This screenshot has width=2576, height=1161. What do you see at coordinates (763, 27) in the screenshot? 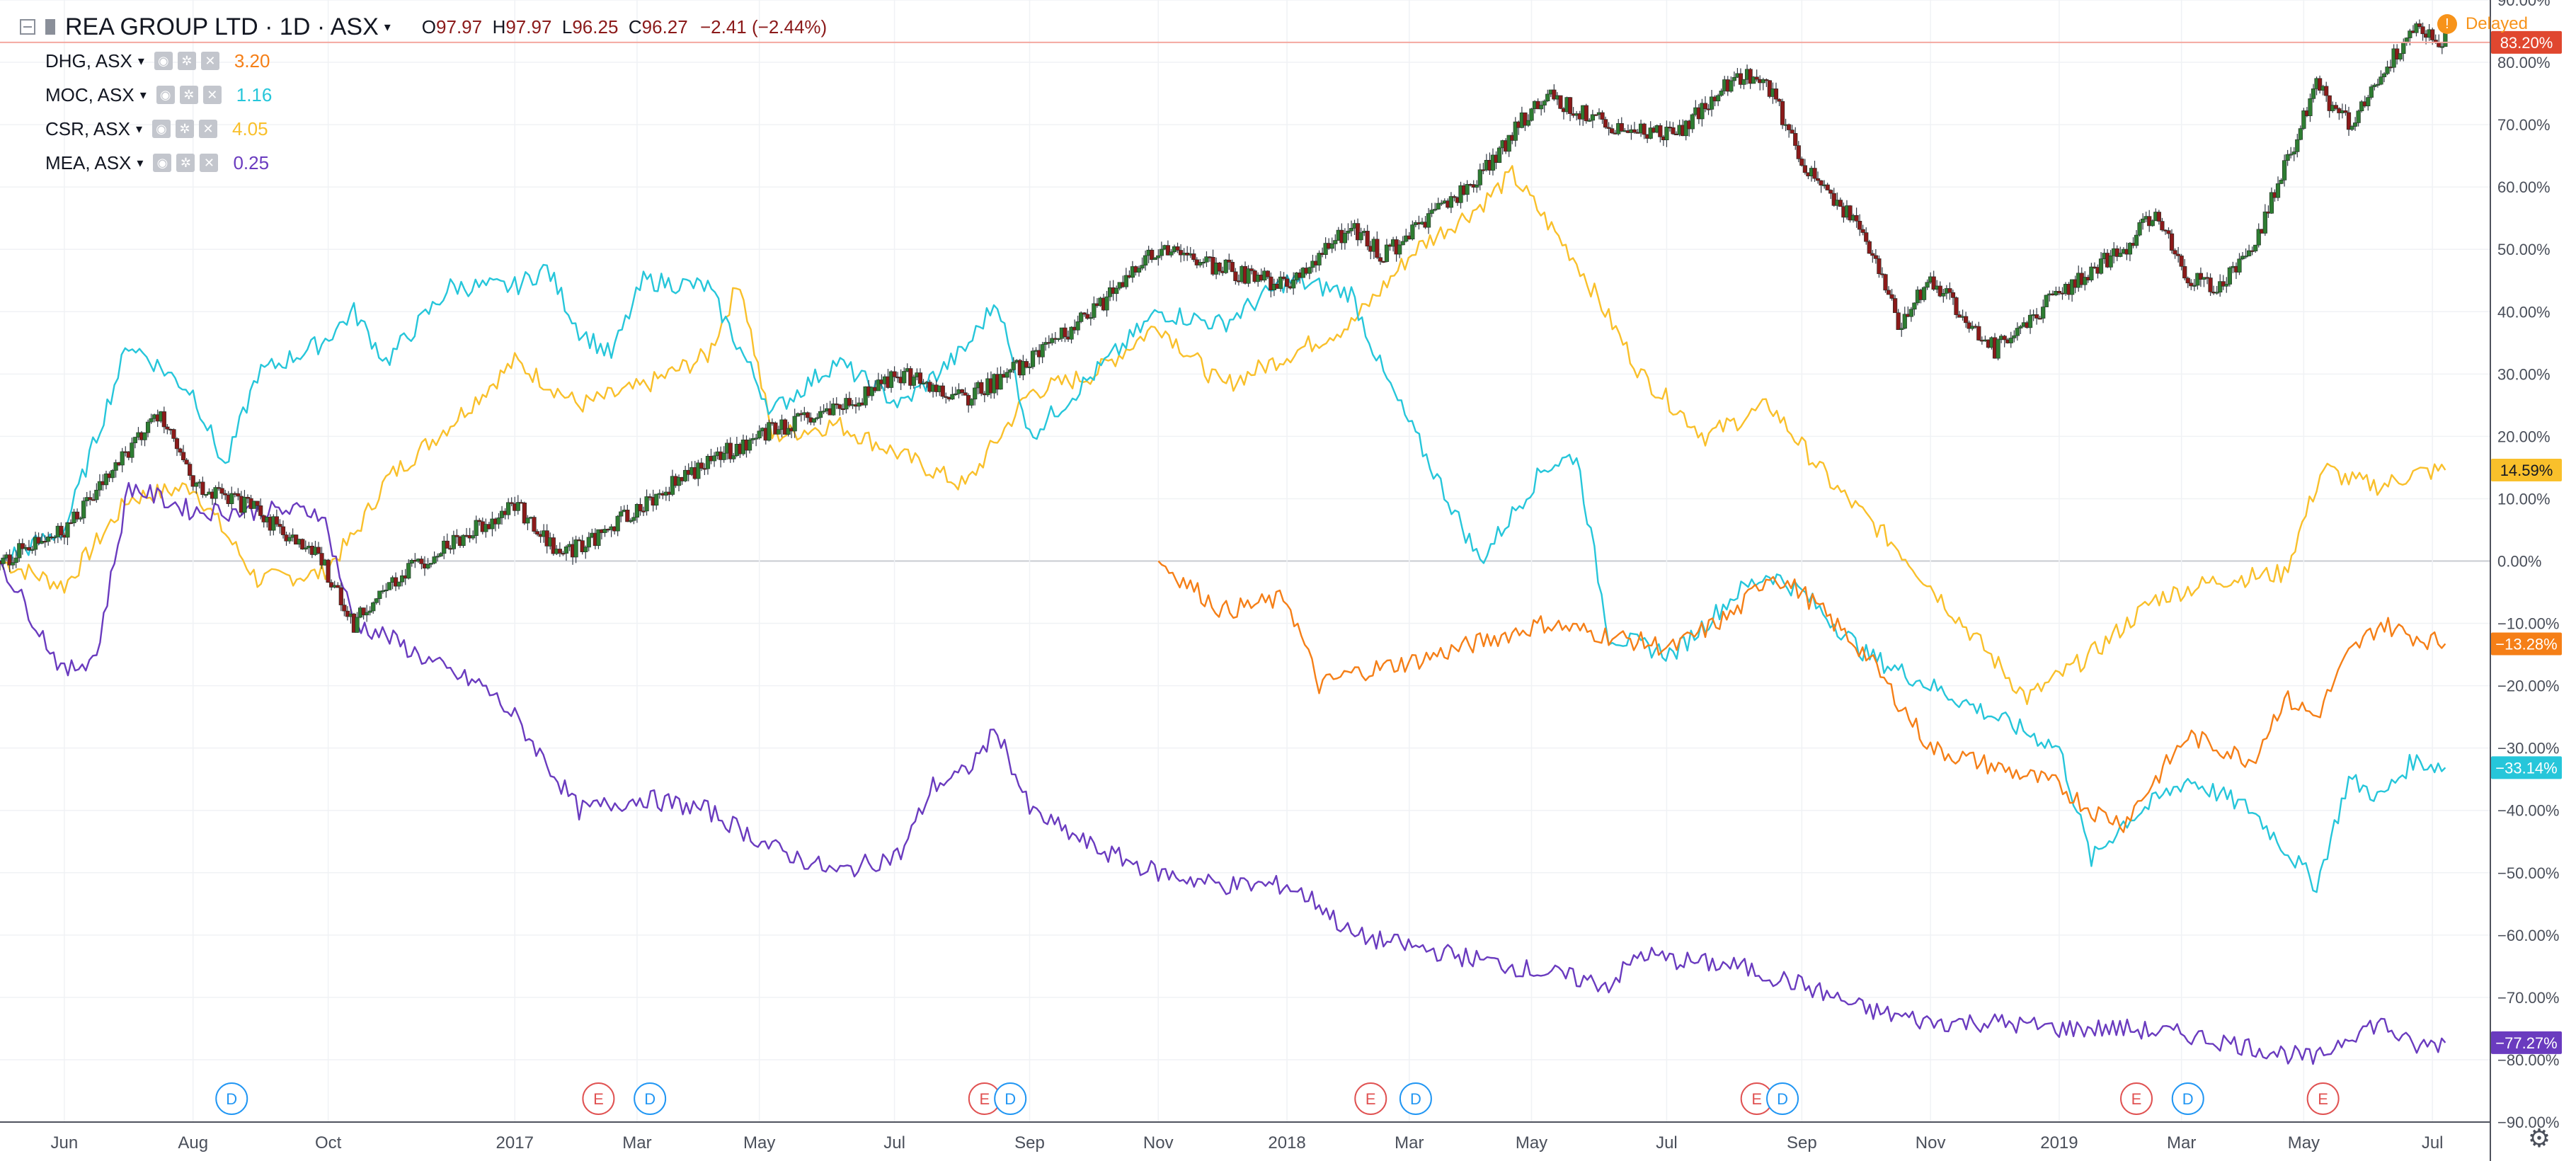
I see `change-value: −2.41 (−2.44%)` at bounding box center [763, 27].